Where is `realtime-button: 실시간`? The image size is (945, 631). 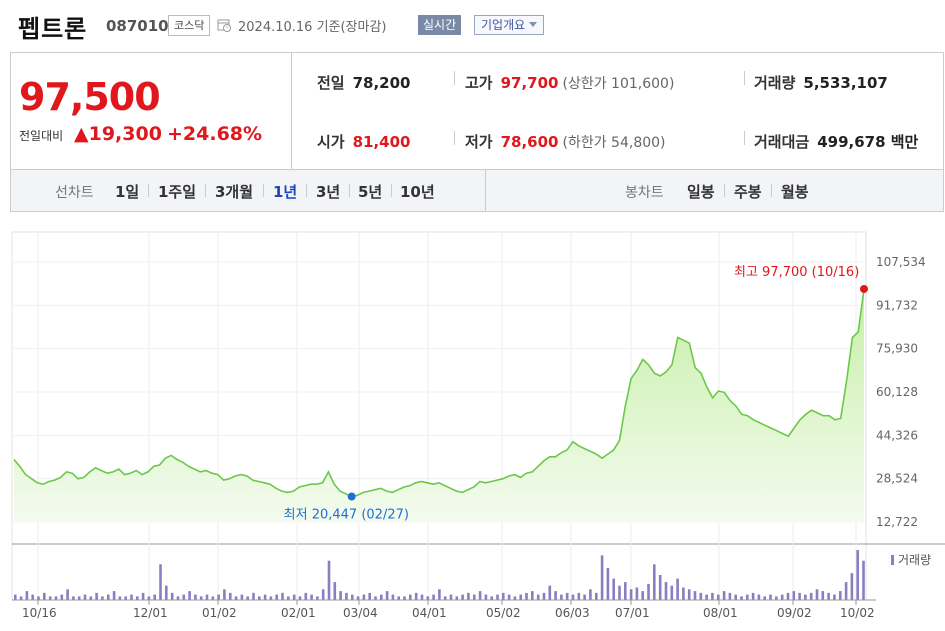
realtime-button: 실시간 is located at coordinates (440, 25).